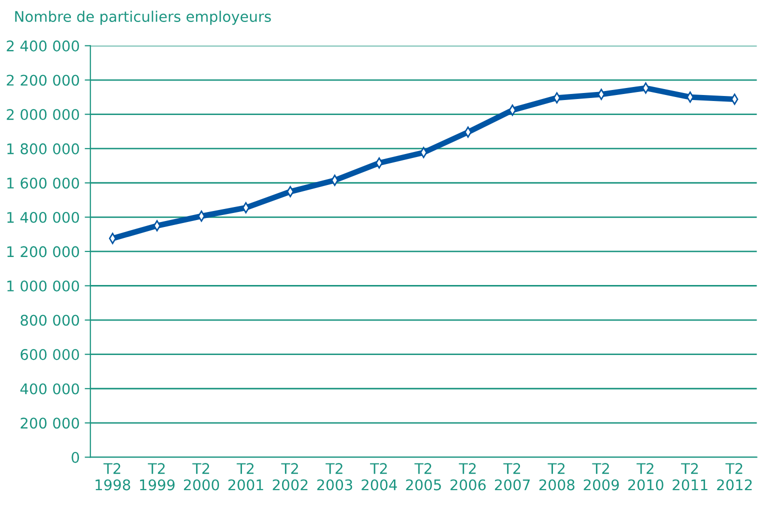  What do you see at coordinates (43, 252) in the screenshot?
I see `y-tick-label: 1 200 000` at bounding box center [43, 252].